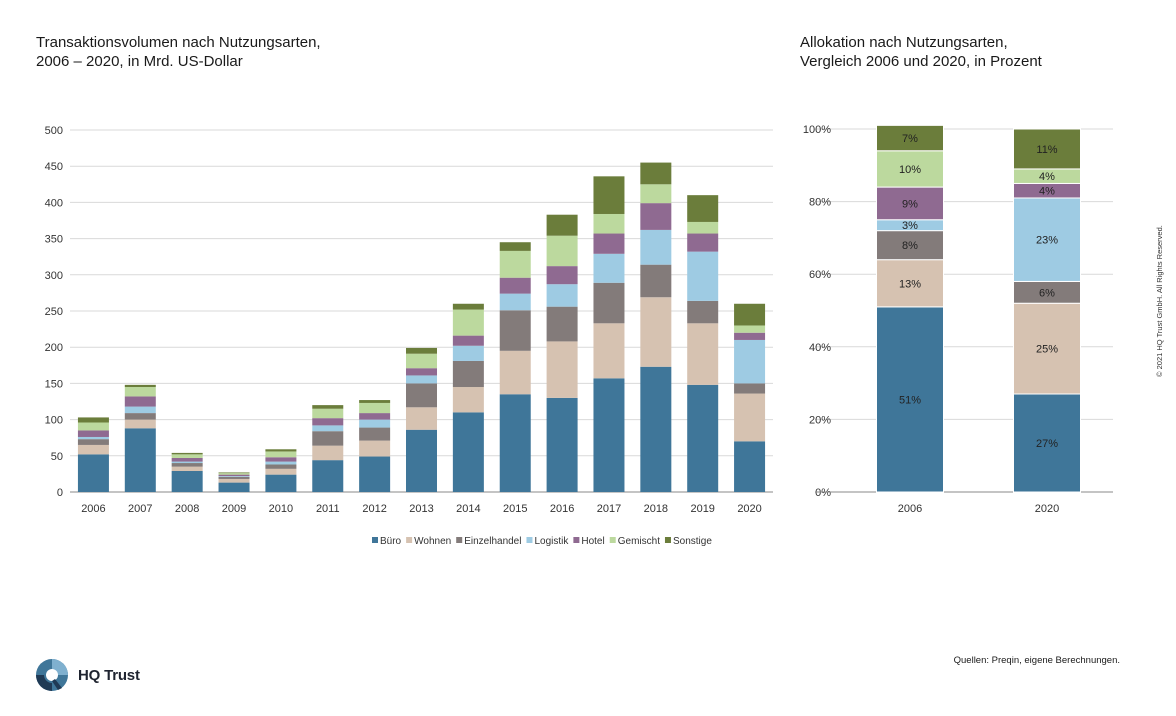  What do you see at coordinates (515, 443) in the screenshot?
I see `bar-büro-2015` at bounding box center [515, 443].